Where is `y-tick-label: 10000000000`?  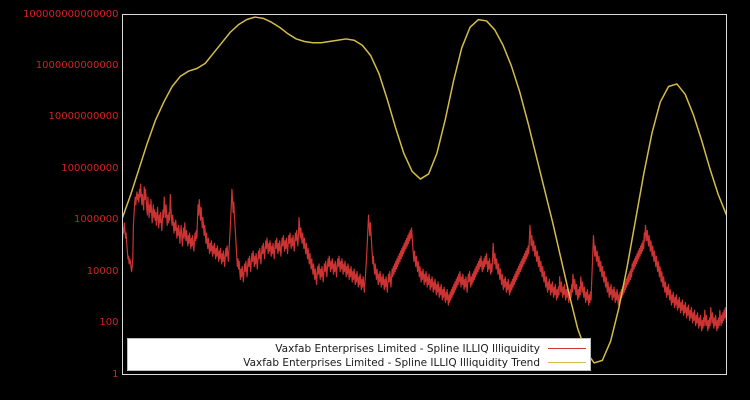 y-tick-label: 10000000000 is located at coordinates (83, 117).